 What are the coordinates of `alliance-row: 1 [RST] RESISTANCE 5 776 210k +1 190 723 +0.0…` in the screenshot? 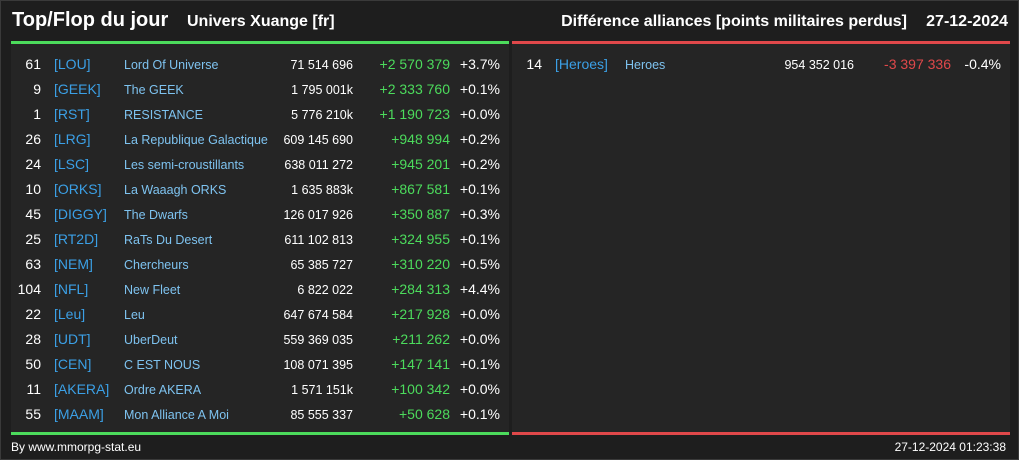 It's located at (260, 113).